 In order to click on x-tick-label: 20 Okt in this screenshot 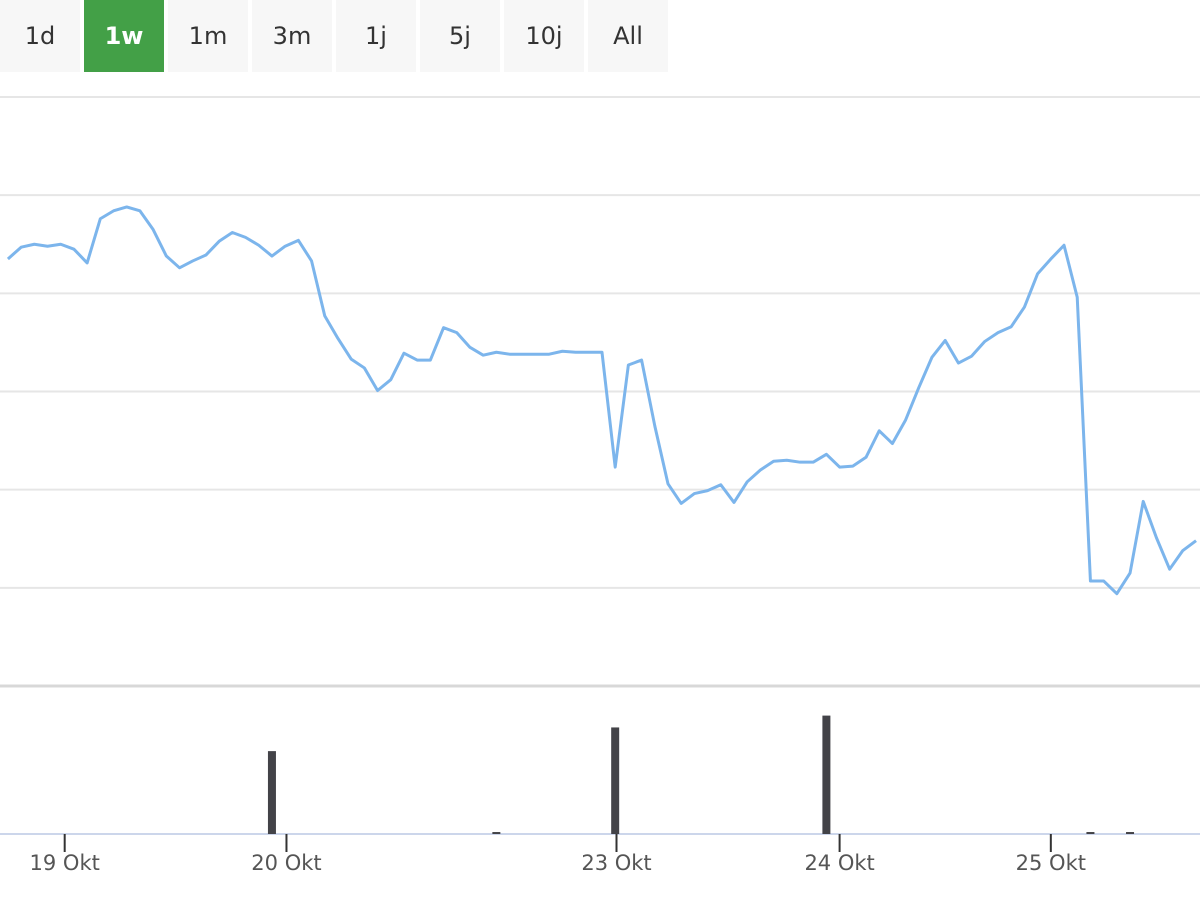, I will do `click(286, 863)`.